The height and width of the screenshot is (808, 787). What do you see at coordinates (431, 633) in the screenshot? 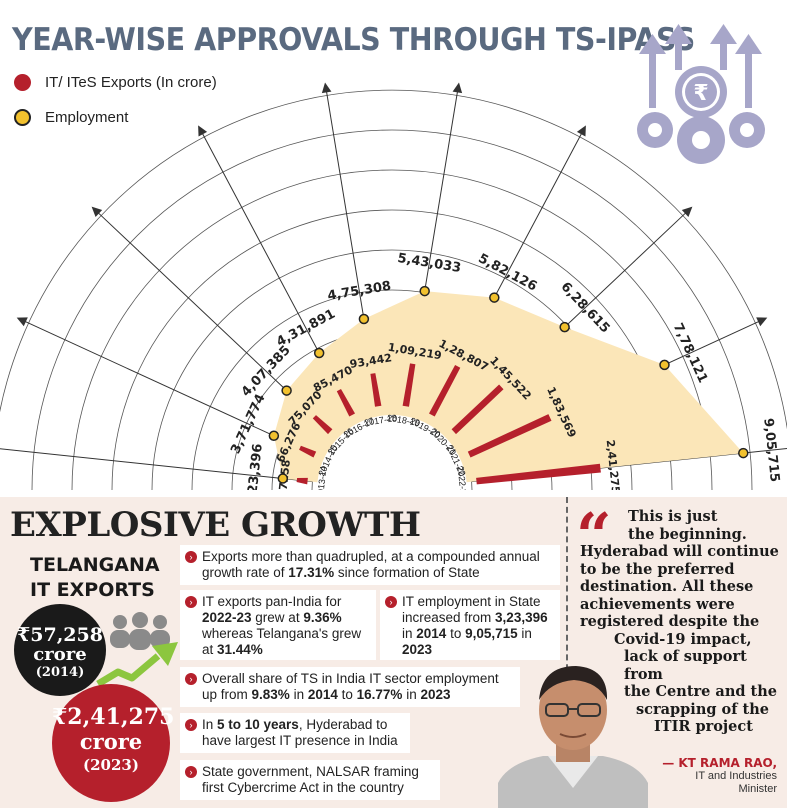
I see `b3-bold-2: 2014` at bounding box center [431, 633].